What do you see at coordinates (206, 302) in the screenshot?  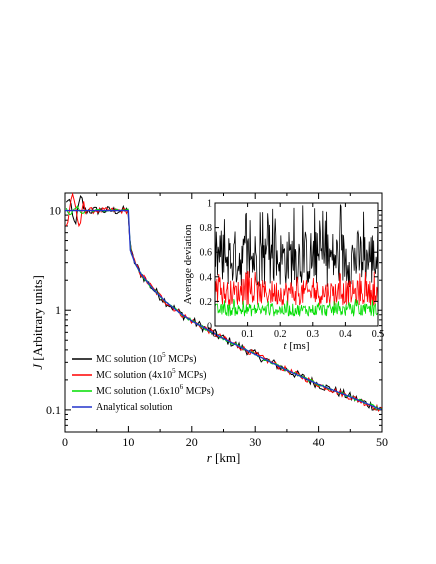 I see `inset-y-tick-label: 0.2` at bounding box center [206, 302].